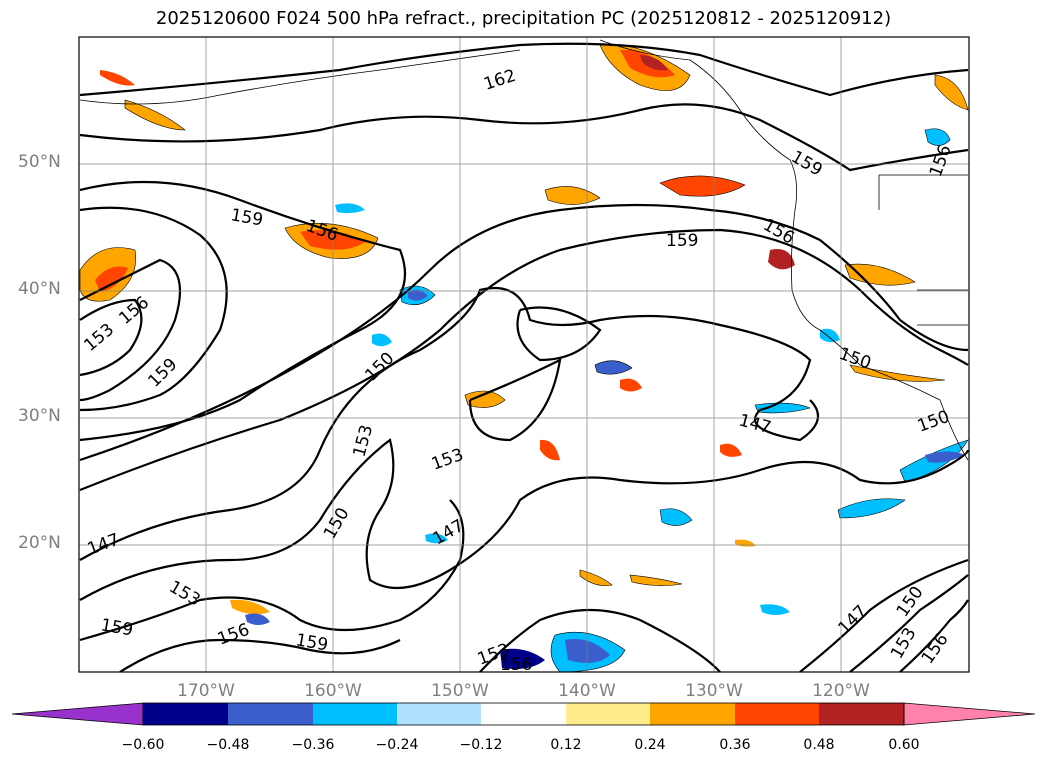 The width and height of the screenshot is (1047, 765). What do you see at coordinates (228, 745) in the screenshot?
I see `colorbar-tick-label: −0.48` at bounding box center [228, 745].